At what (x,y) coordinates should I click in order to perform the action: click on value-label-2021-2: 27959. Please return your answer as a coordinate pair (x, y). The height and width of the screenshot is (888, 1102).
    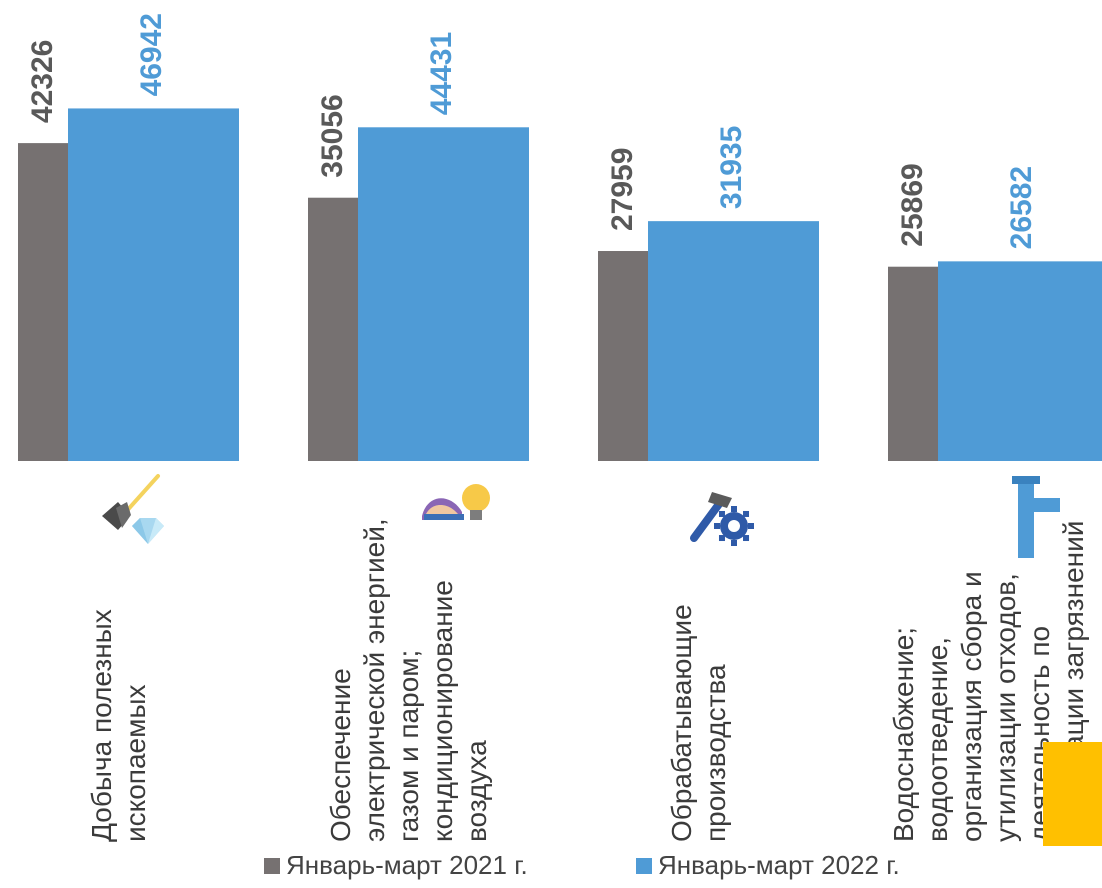
    Looking at the image, I should click on (622, 189).